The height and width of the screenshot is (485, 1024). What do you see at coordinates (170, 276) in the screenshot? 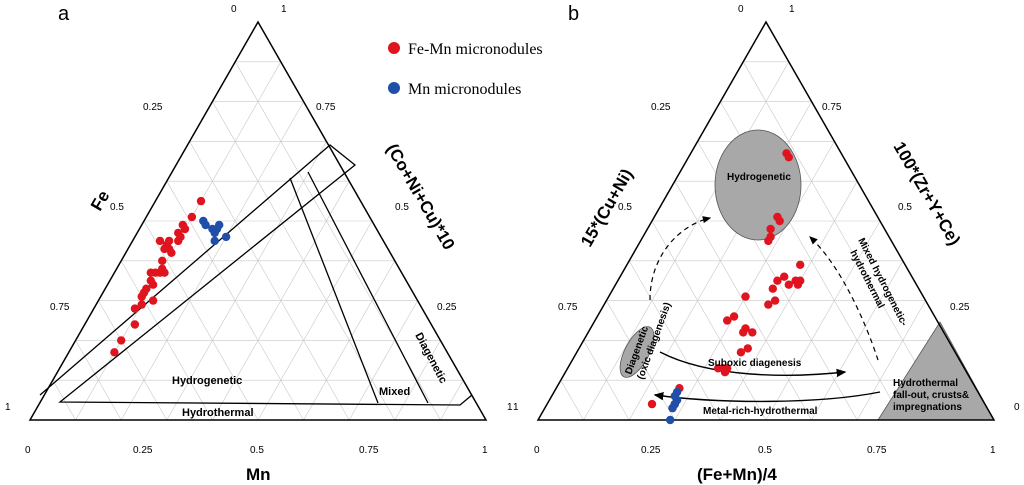
I see `panel-a-points` at bounding box center [170, 276].